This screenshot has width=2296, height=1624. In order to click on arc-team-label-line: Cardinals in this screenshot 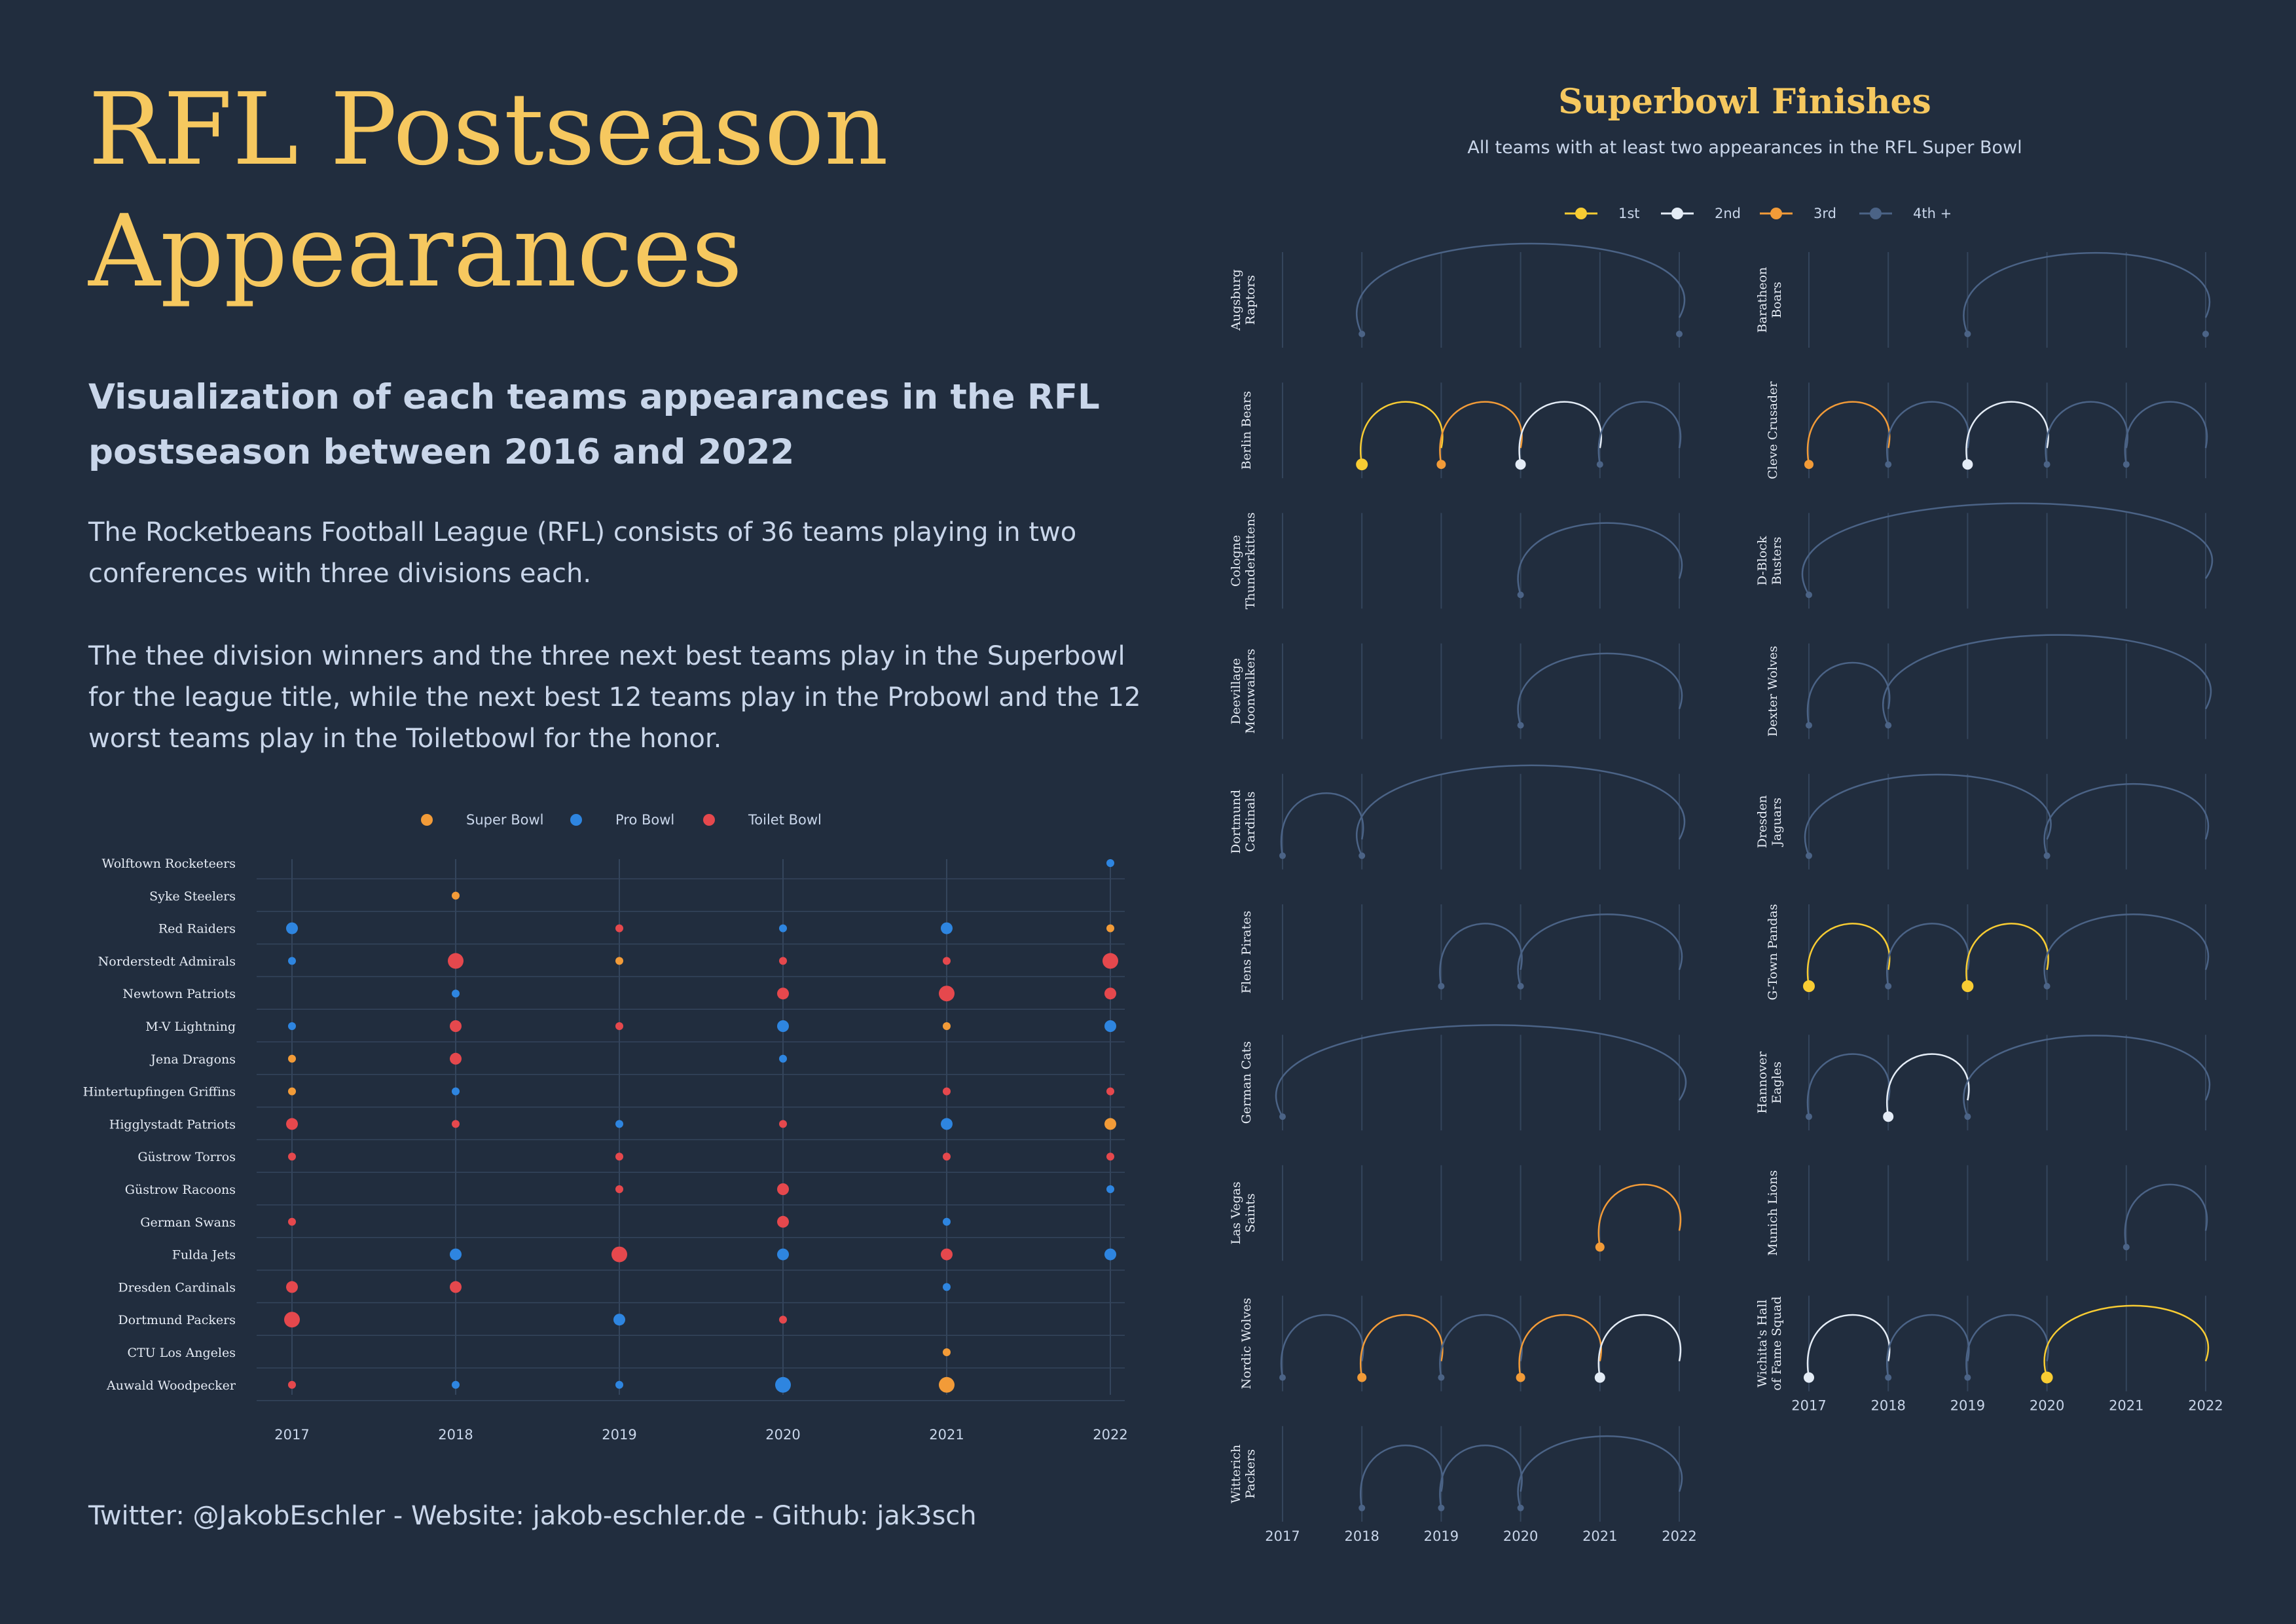, I will do `click(1250, 822)`.